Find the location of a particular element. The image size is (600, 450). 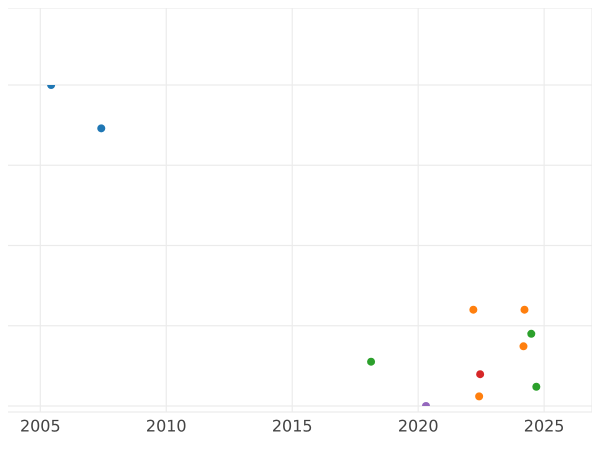

x-tick-label: 2010 is located at coordinates (166, 426).